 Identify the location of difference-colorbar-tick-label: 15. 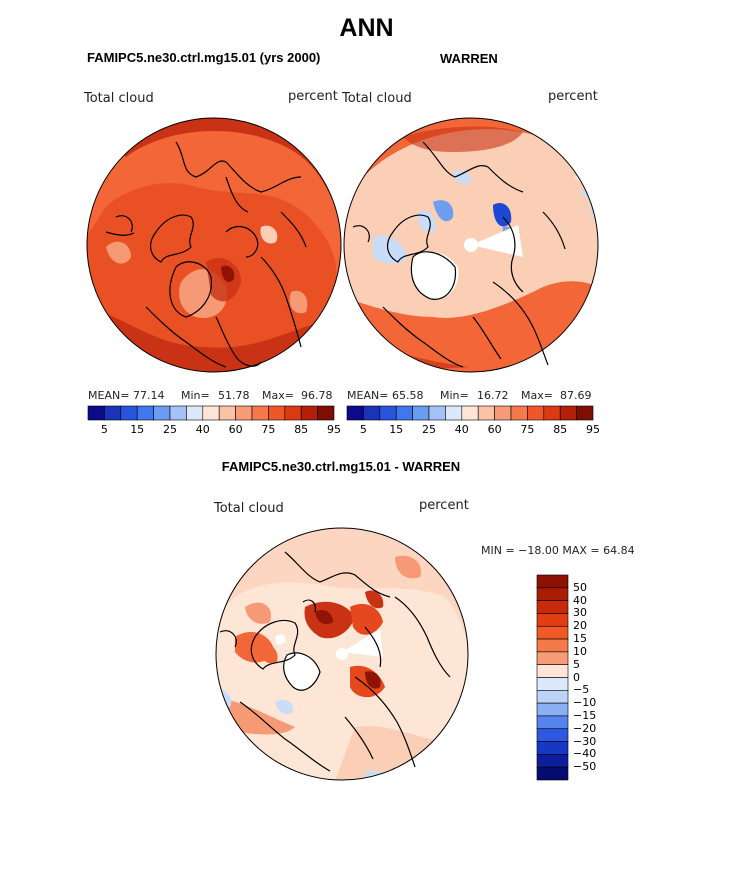
(580, 639).